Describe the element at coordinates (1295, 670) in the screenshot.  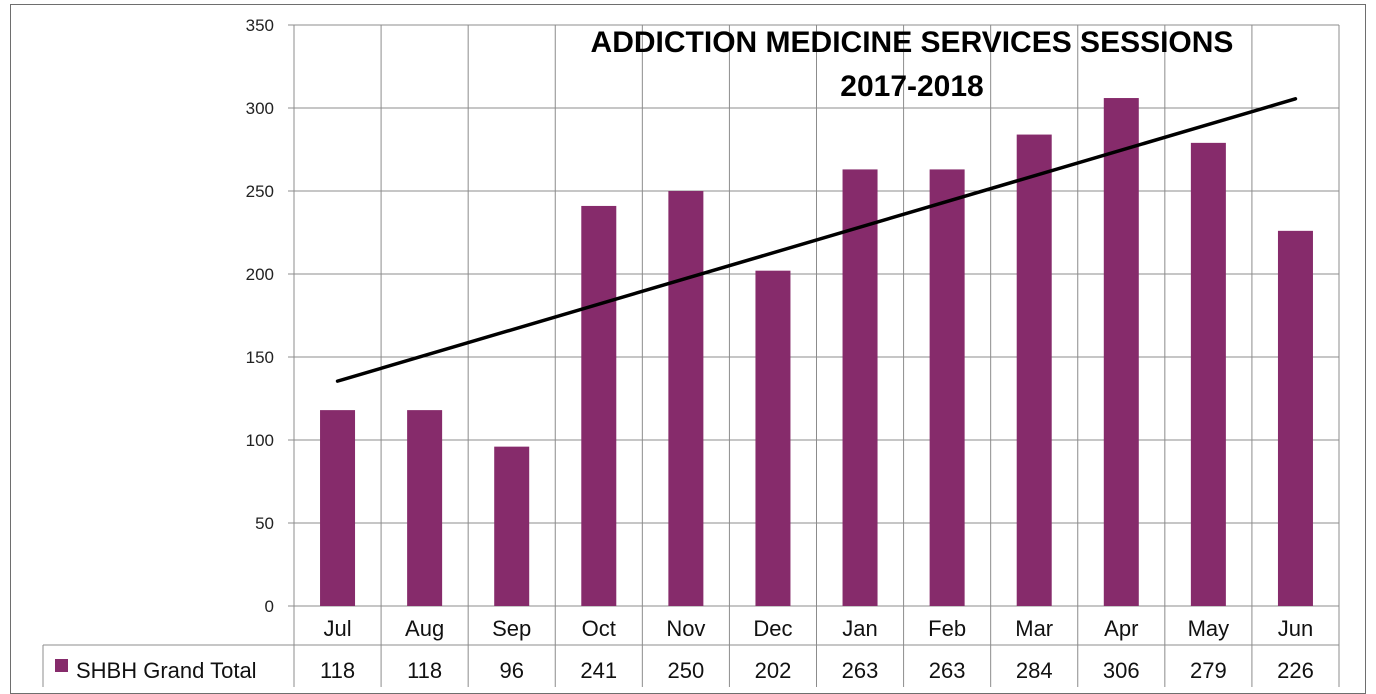
I see `data-label-jun: 226` at that location.